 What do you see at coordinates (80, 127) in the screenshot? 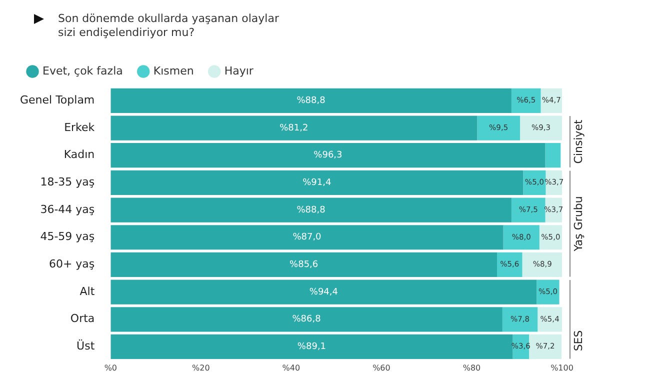
I see `y-tick-label: Erkek` at bounding box center [80, 127].